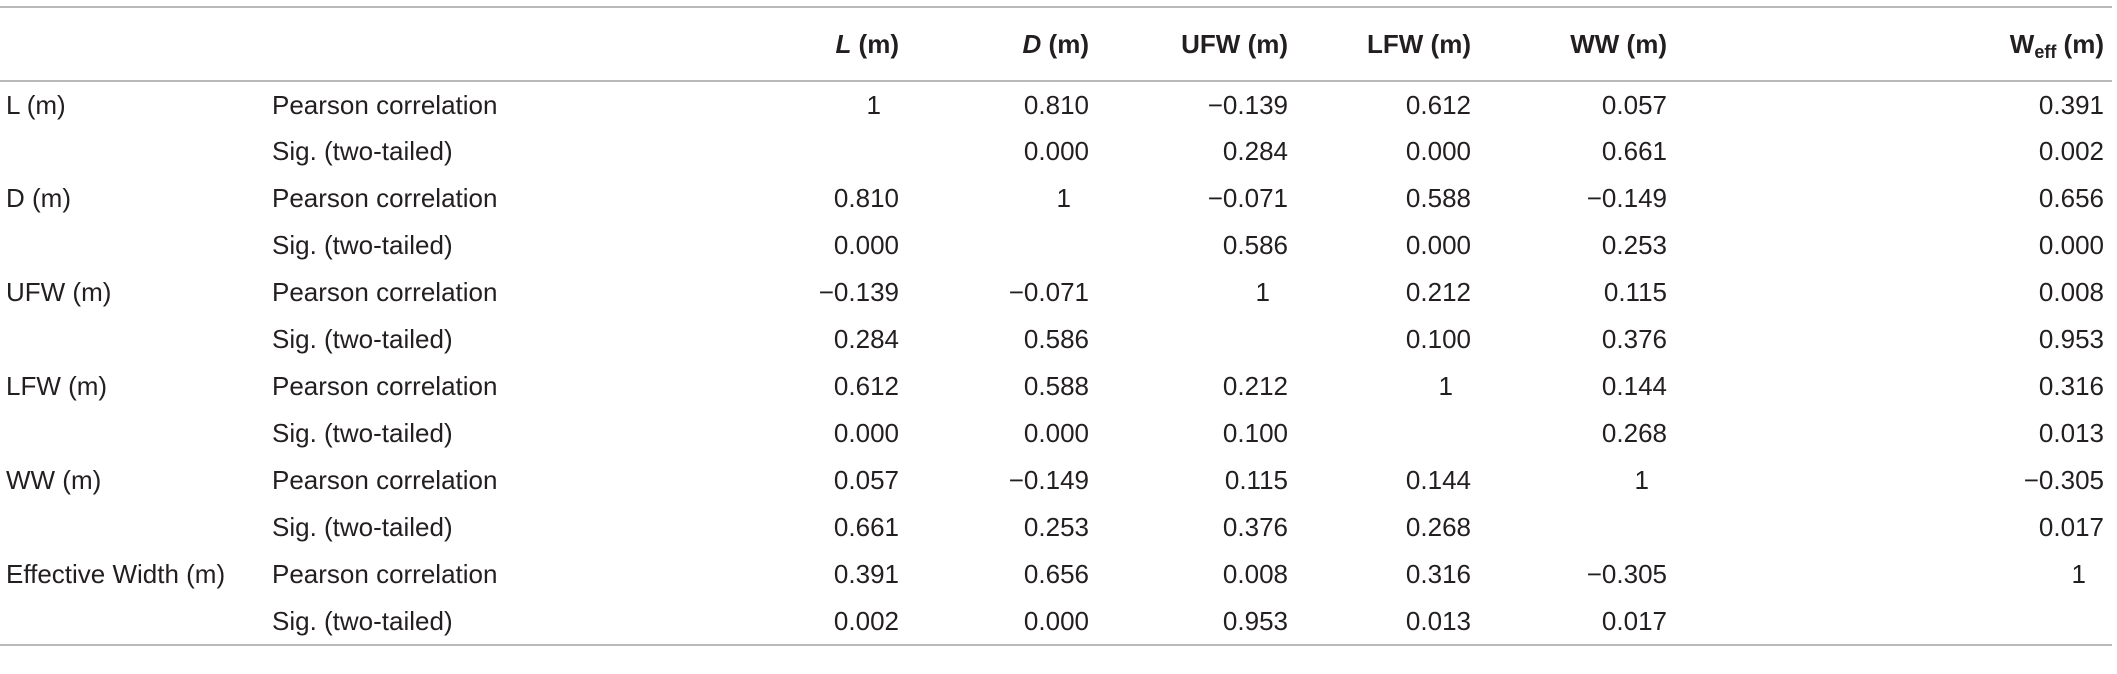  What do you see at coordinates (1438, 292) in the screenshot?
I see `cell-lfw: 0.212` at bounding box center [1438, 292].